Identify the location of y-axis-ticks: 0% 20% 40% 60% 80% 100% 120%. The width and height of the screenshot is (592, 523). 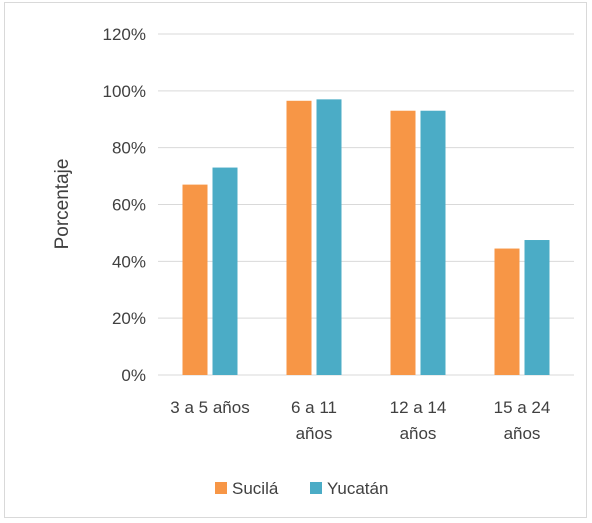
(124, 205).